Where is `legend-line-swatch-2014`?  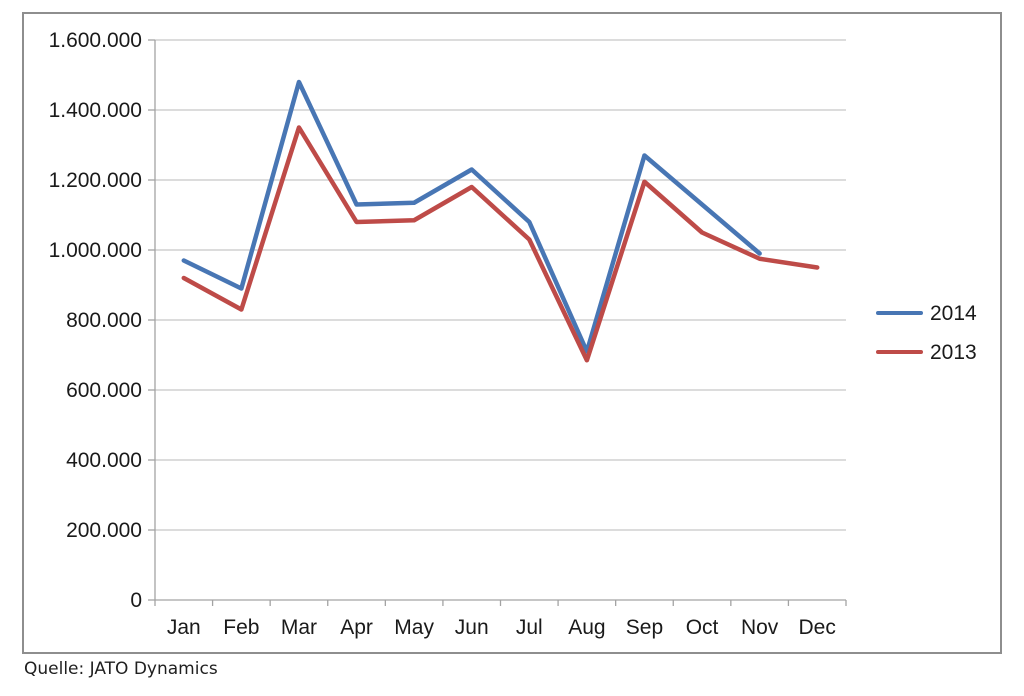
legend-line-swatch-2014 is located at coordinates (899, 313).